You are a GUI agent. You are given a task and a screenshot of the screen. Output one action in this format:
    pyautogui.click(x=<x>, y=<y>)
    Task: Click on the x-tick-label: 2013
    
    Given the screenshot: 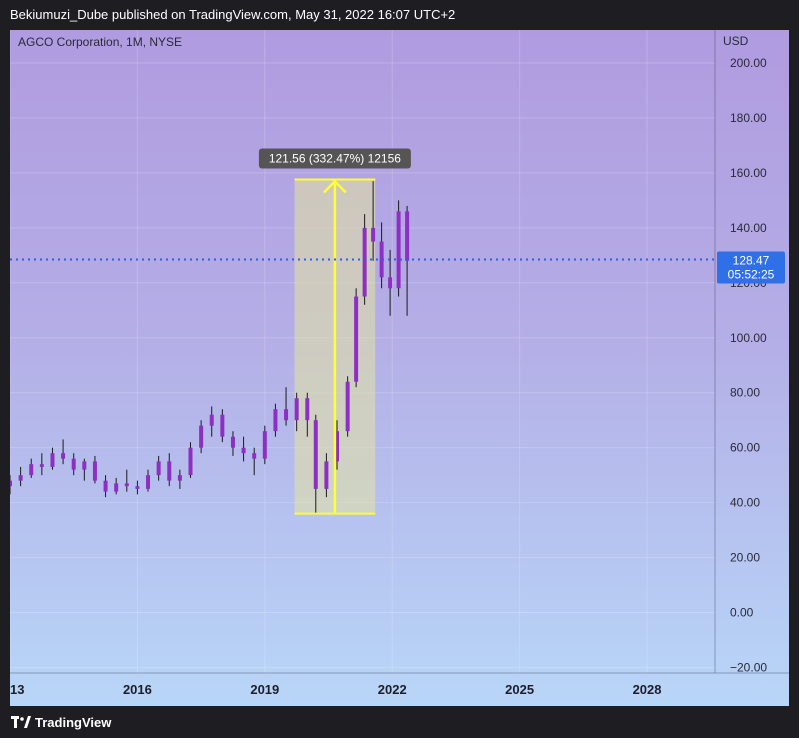 What is the action you would take?
    pyautogui.click(x=17, y=689)
    